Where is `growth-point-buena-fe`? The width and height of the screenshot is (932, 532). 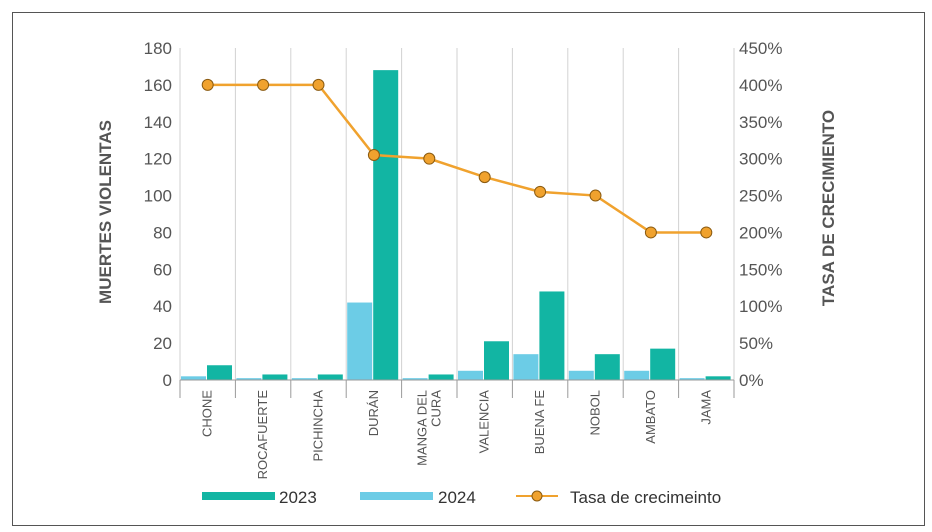
growth-point-buena-fe is located at coordinates (540, 191).